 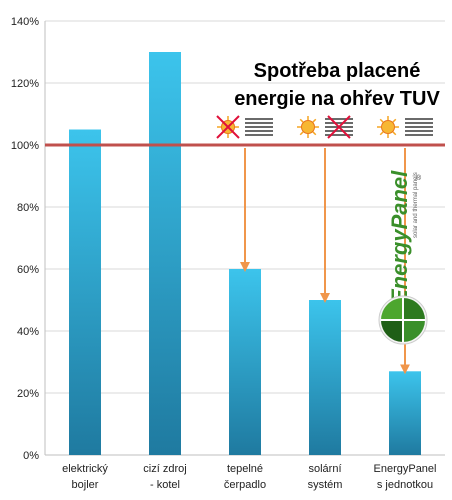 I want to click on logo-registered-mark: ®, so click(x=419, y=178).